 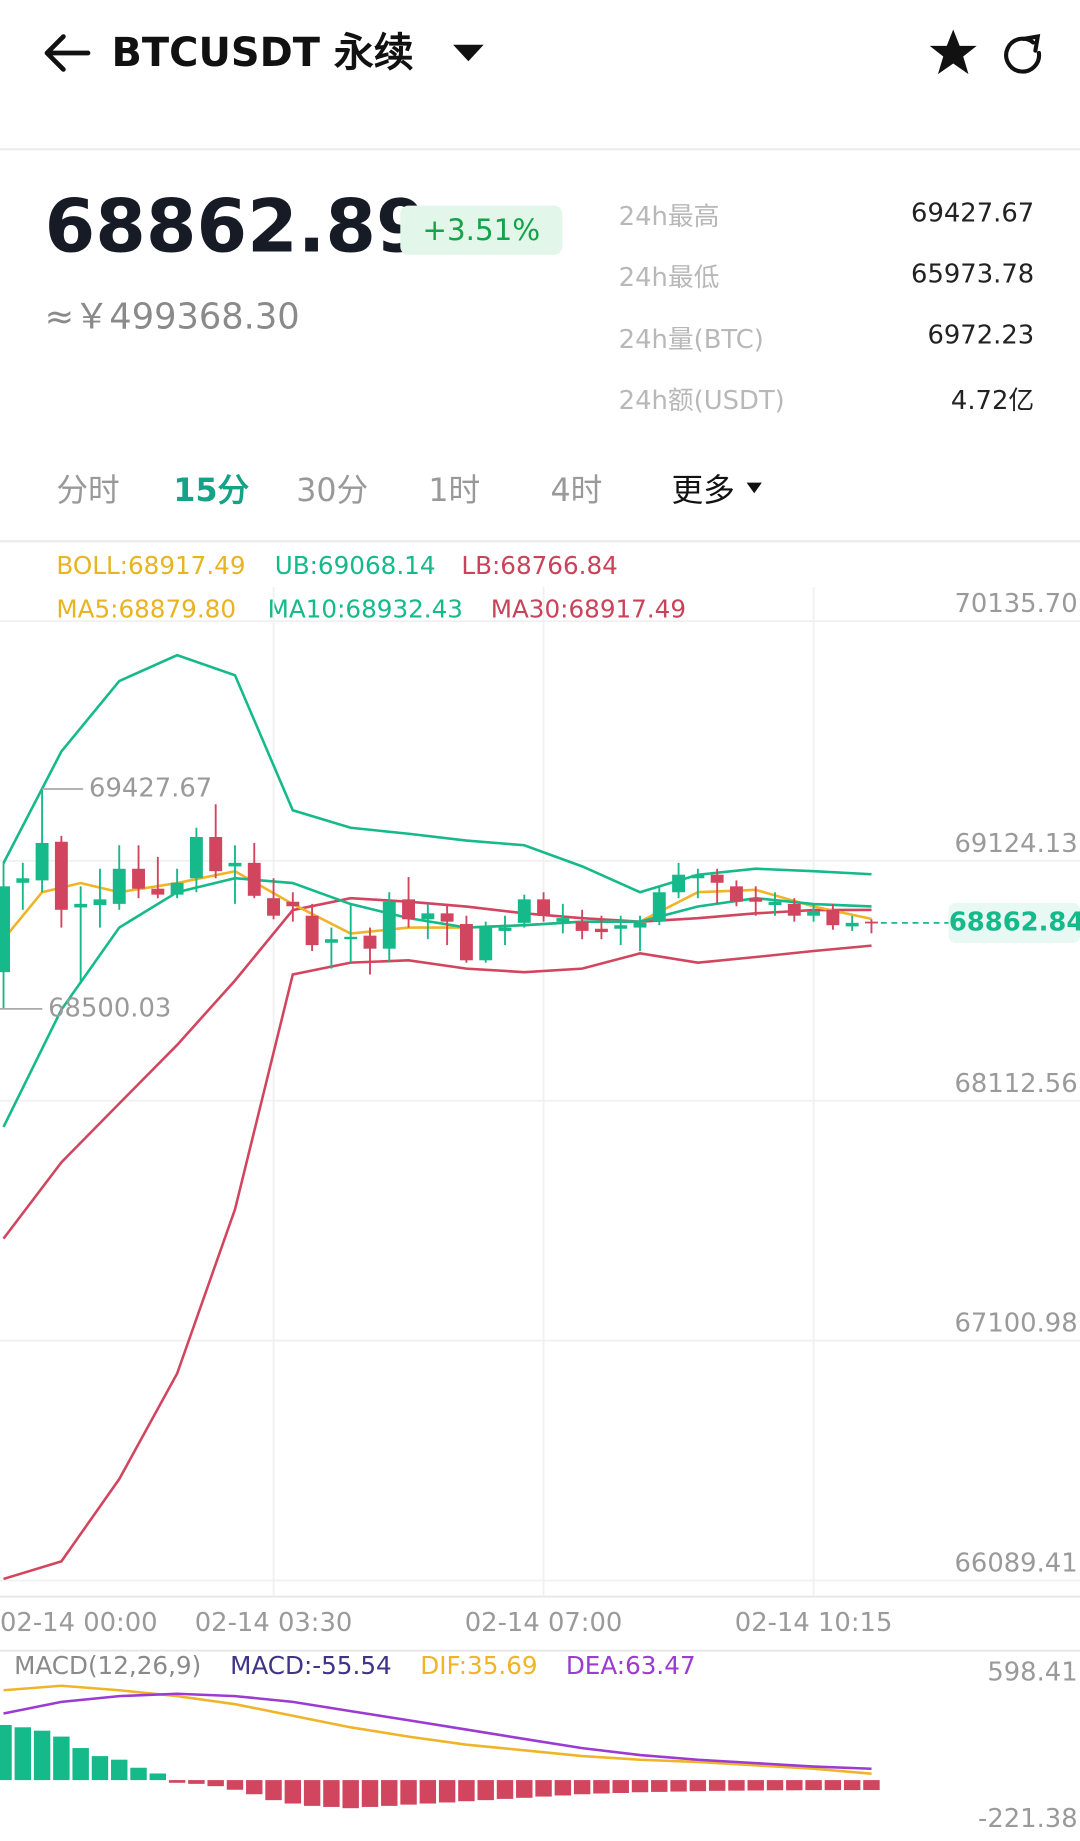 I want to click on cny-price: ≈￥499368.30, so click(x=172, y=316).